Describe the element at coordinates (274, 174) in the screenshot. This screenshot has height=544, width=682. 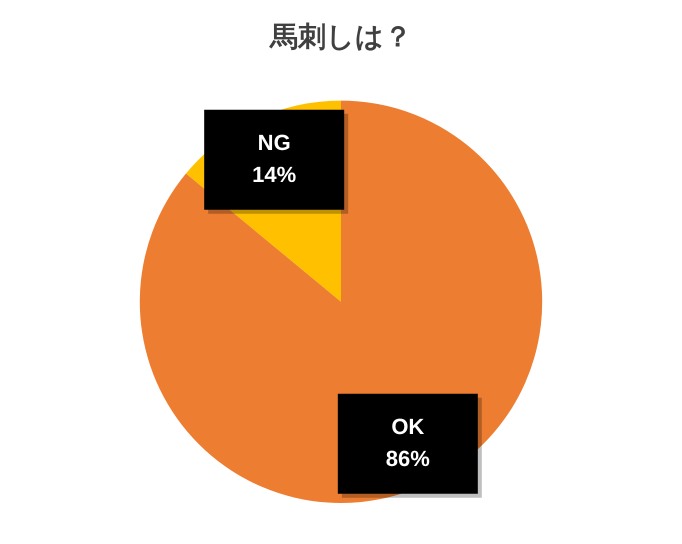
I see `data-label: 14%` at that location.